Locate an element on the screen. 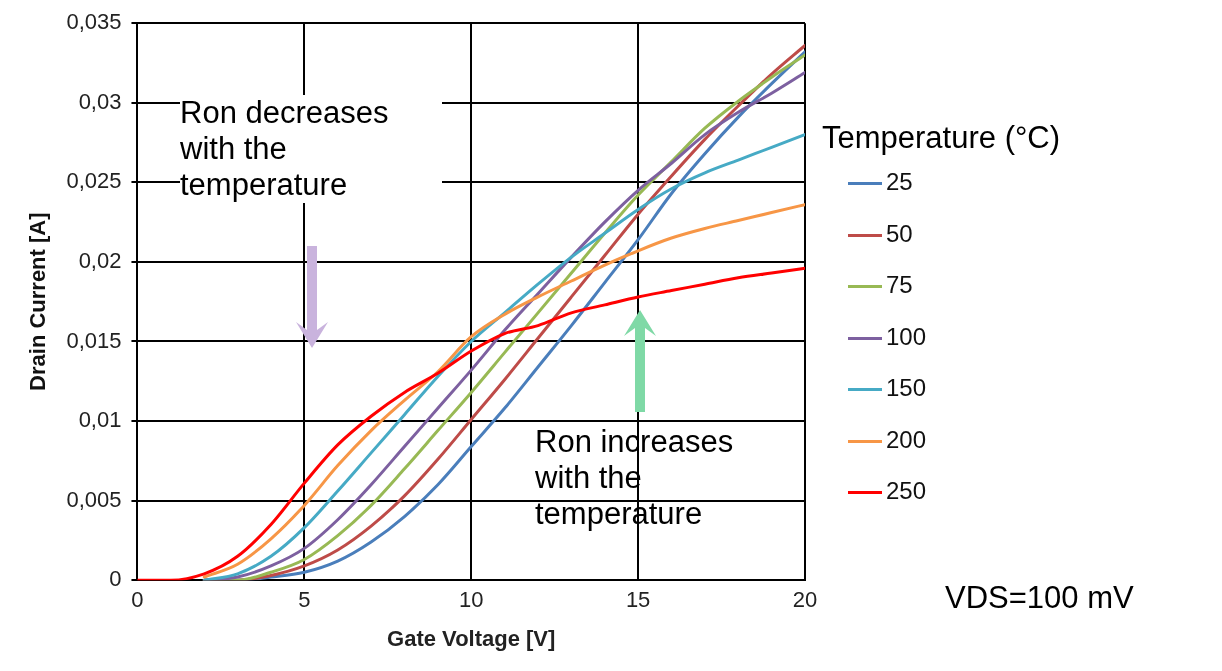 The image size is (1222, 671). x-tick-label: 0 is located at coordinates (137, 600).